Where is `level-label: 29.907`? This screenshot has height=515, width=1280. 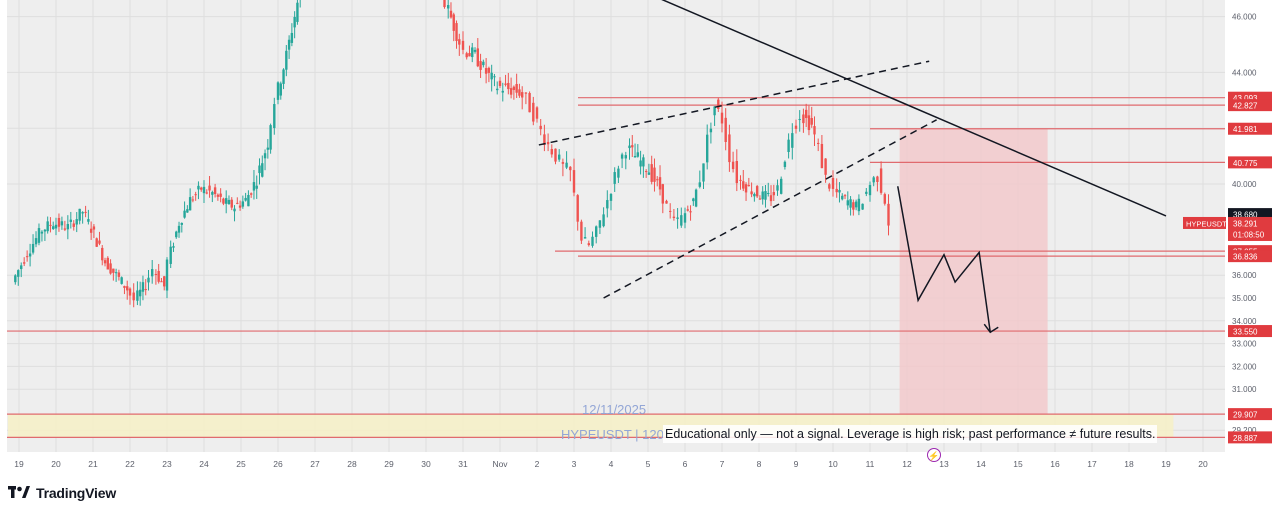
level-label: 29.907 is located at coordinates (1245, 415).